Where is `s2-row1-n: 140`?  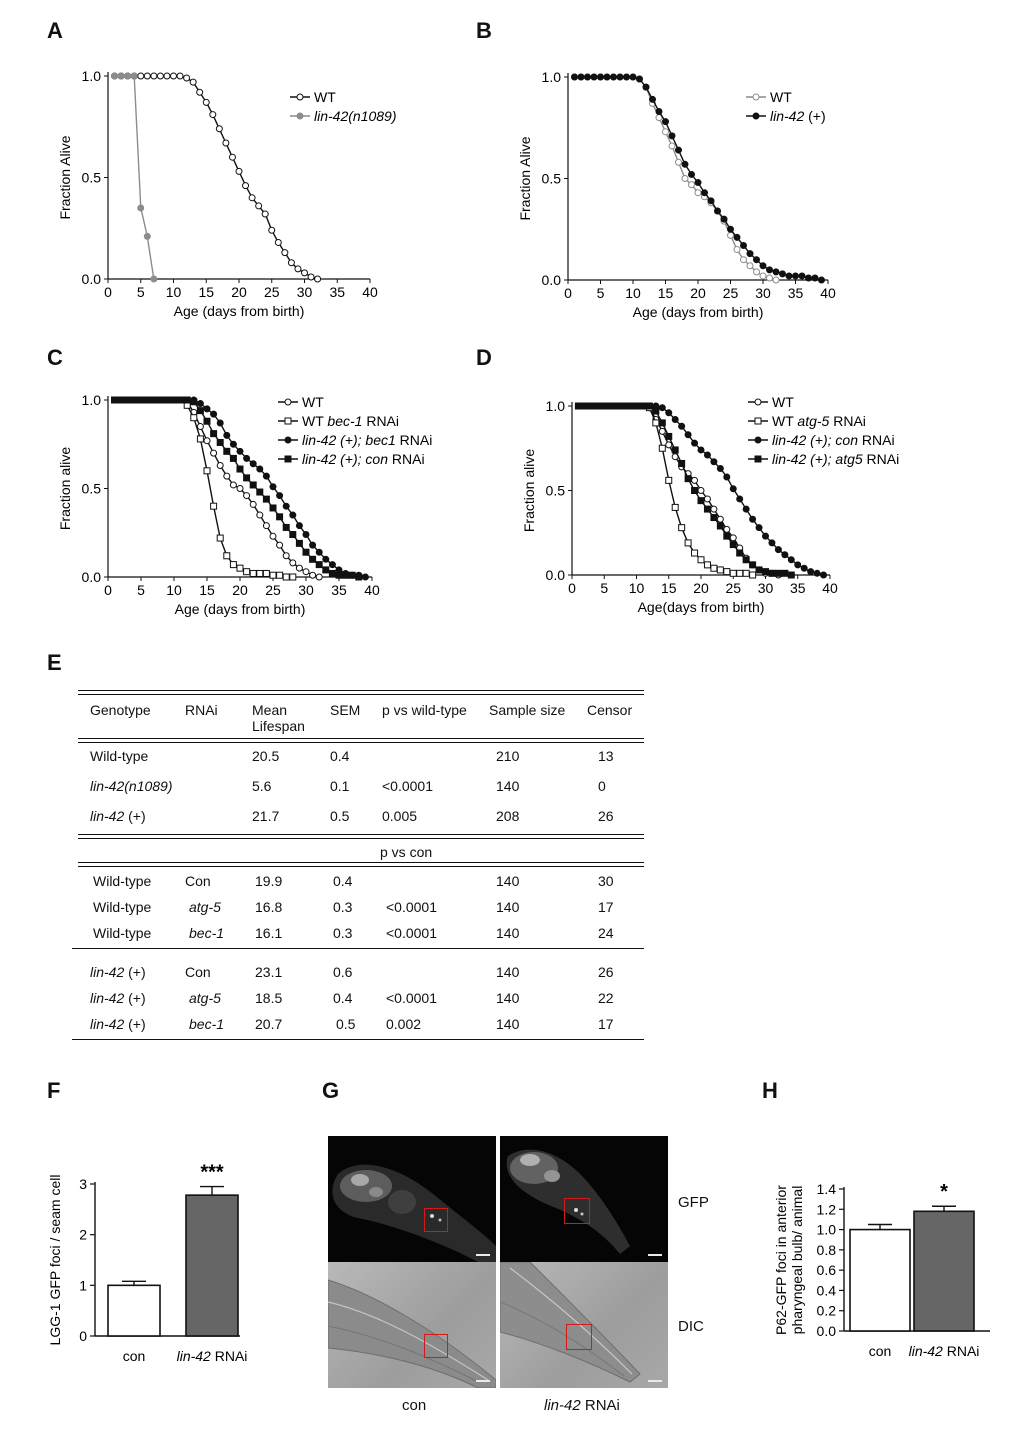 s2-row1-n: 140 is located at coordinates (508, 881).